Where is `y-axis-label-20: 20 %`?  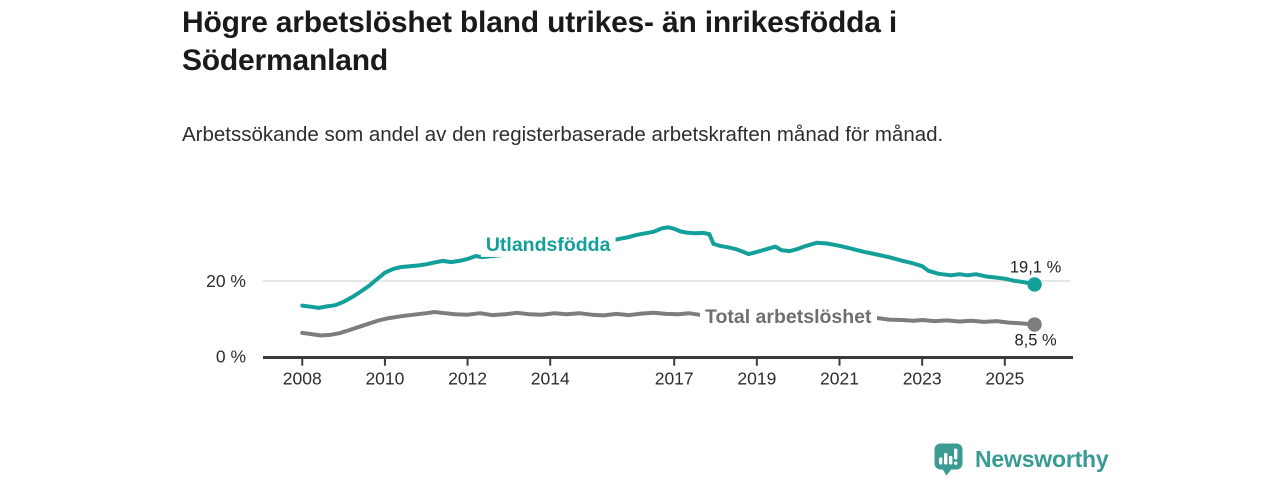 y-axis-label-20: 20 % is located at coordinates (226, 281).